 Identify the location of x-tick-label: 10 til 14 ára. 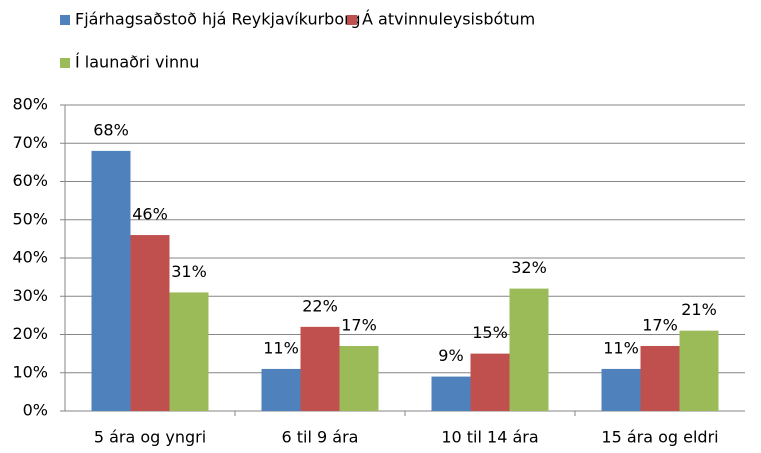
(489, 437).